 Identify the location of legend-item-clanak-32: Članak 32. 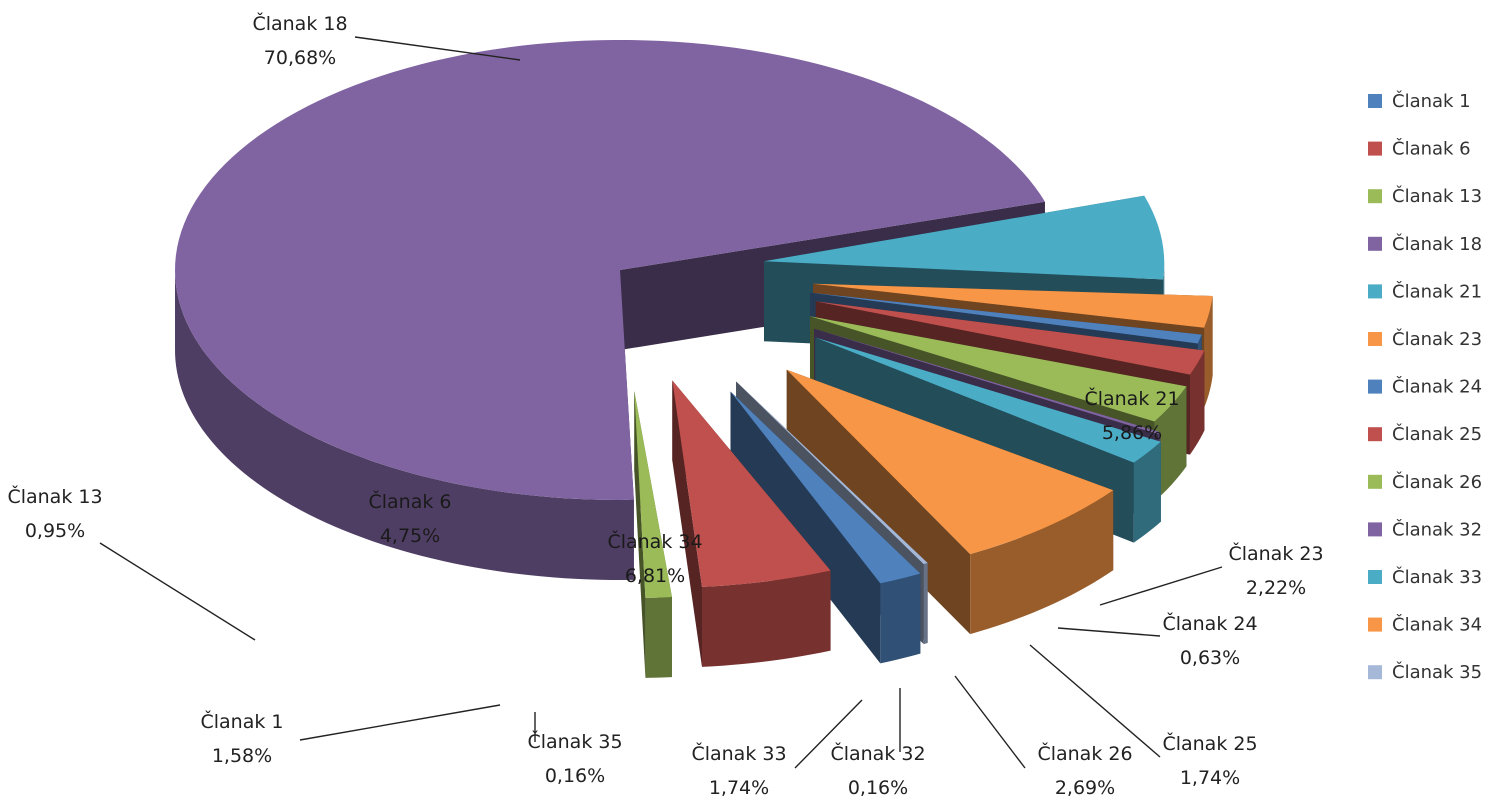
(1425, 529).